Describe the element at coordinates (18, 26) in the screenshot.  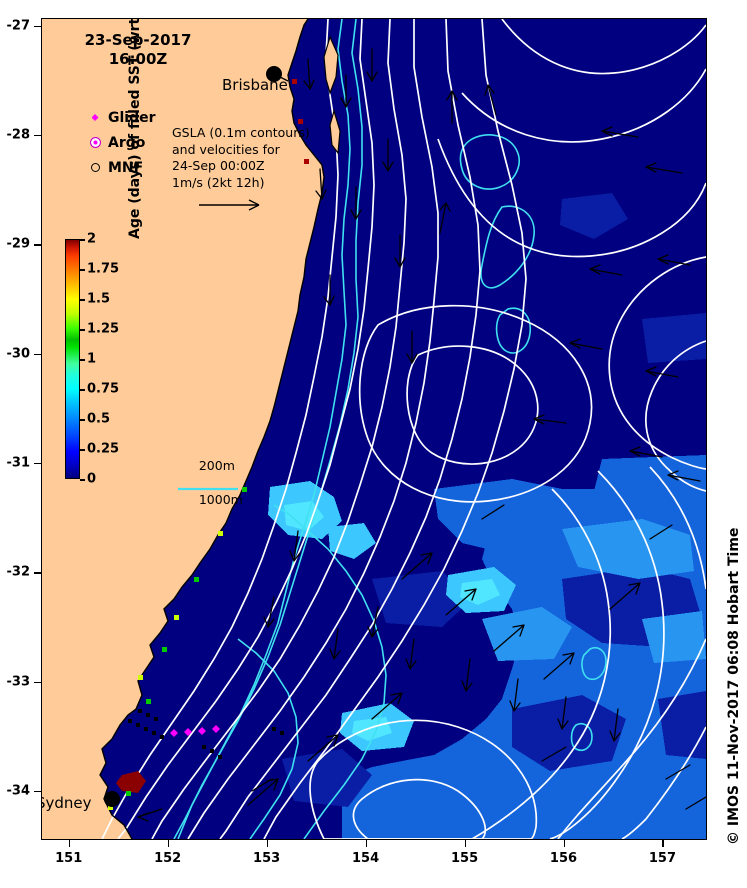
I see `y-tick-label: -27` at that location.